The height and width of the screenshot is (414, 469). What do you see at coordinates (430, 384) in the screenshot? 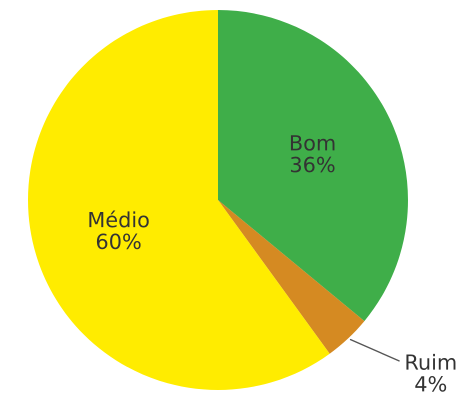
I see `data-label: 4%` at bounding box center [430, 384].